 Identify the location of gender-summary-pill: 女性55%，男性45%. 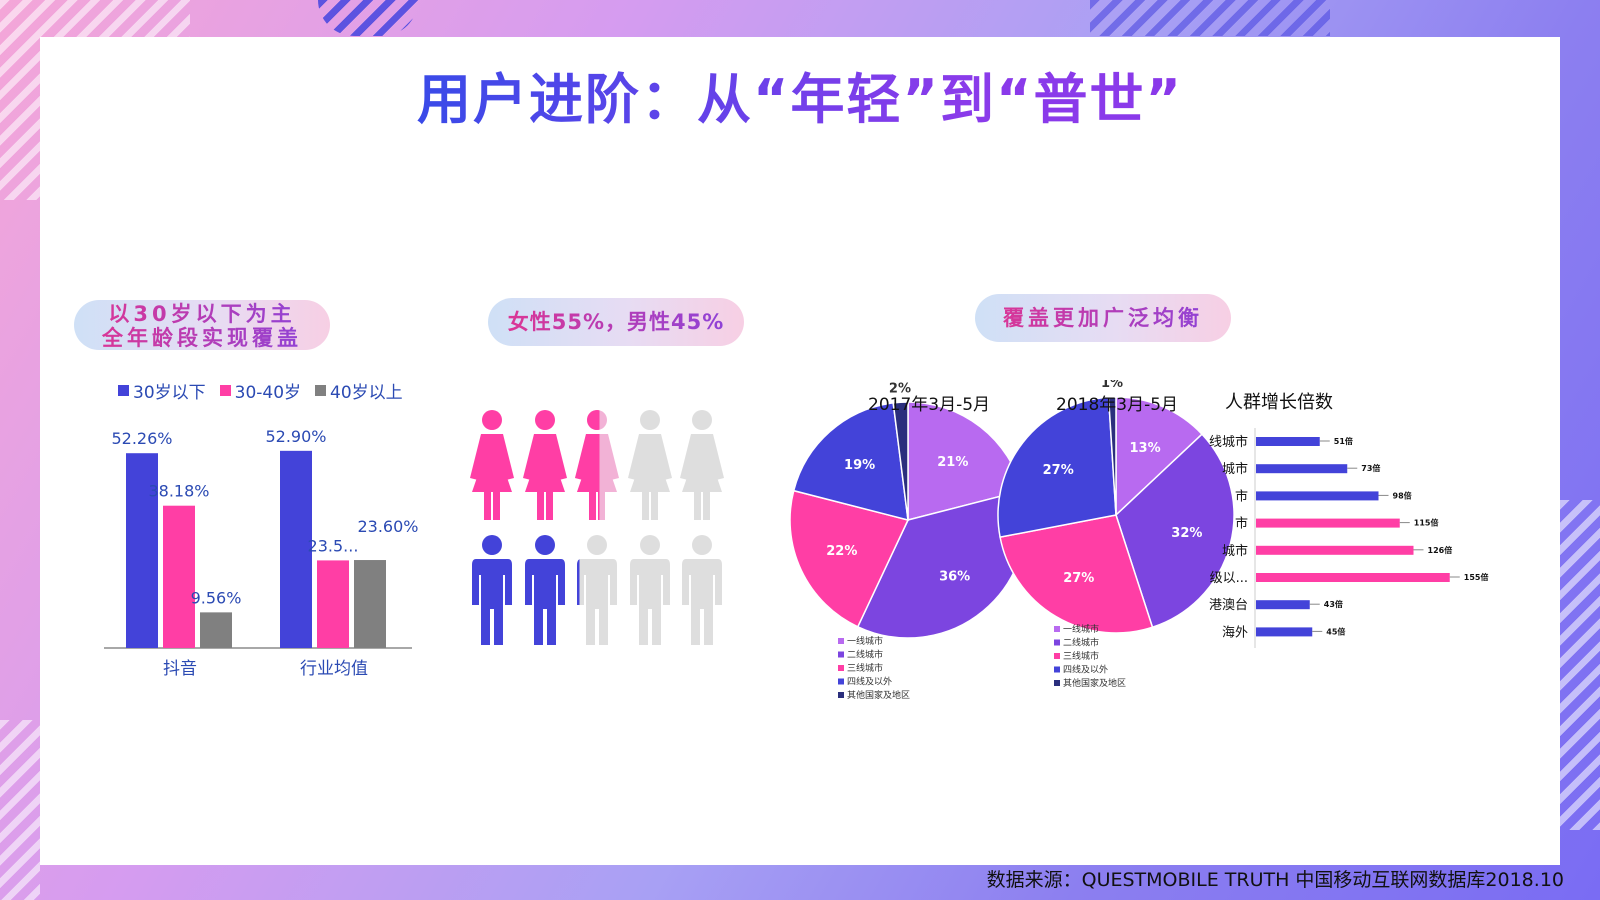
(616, 322).